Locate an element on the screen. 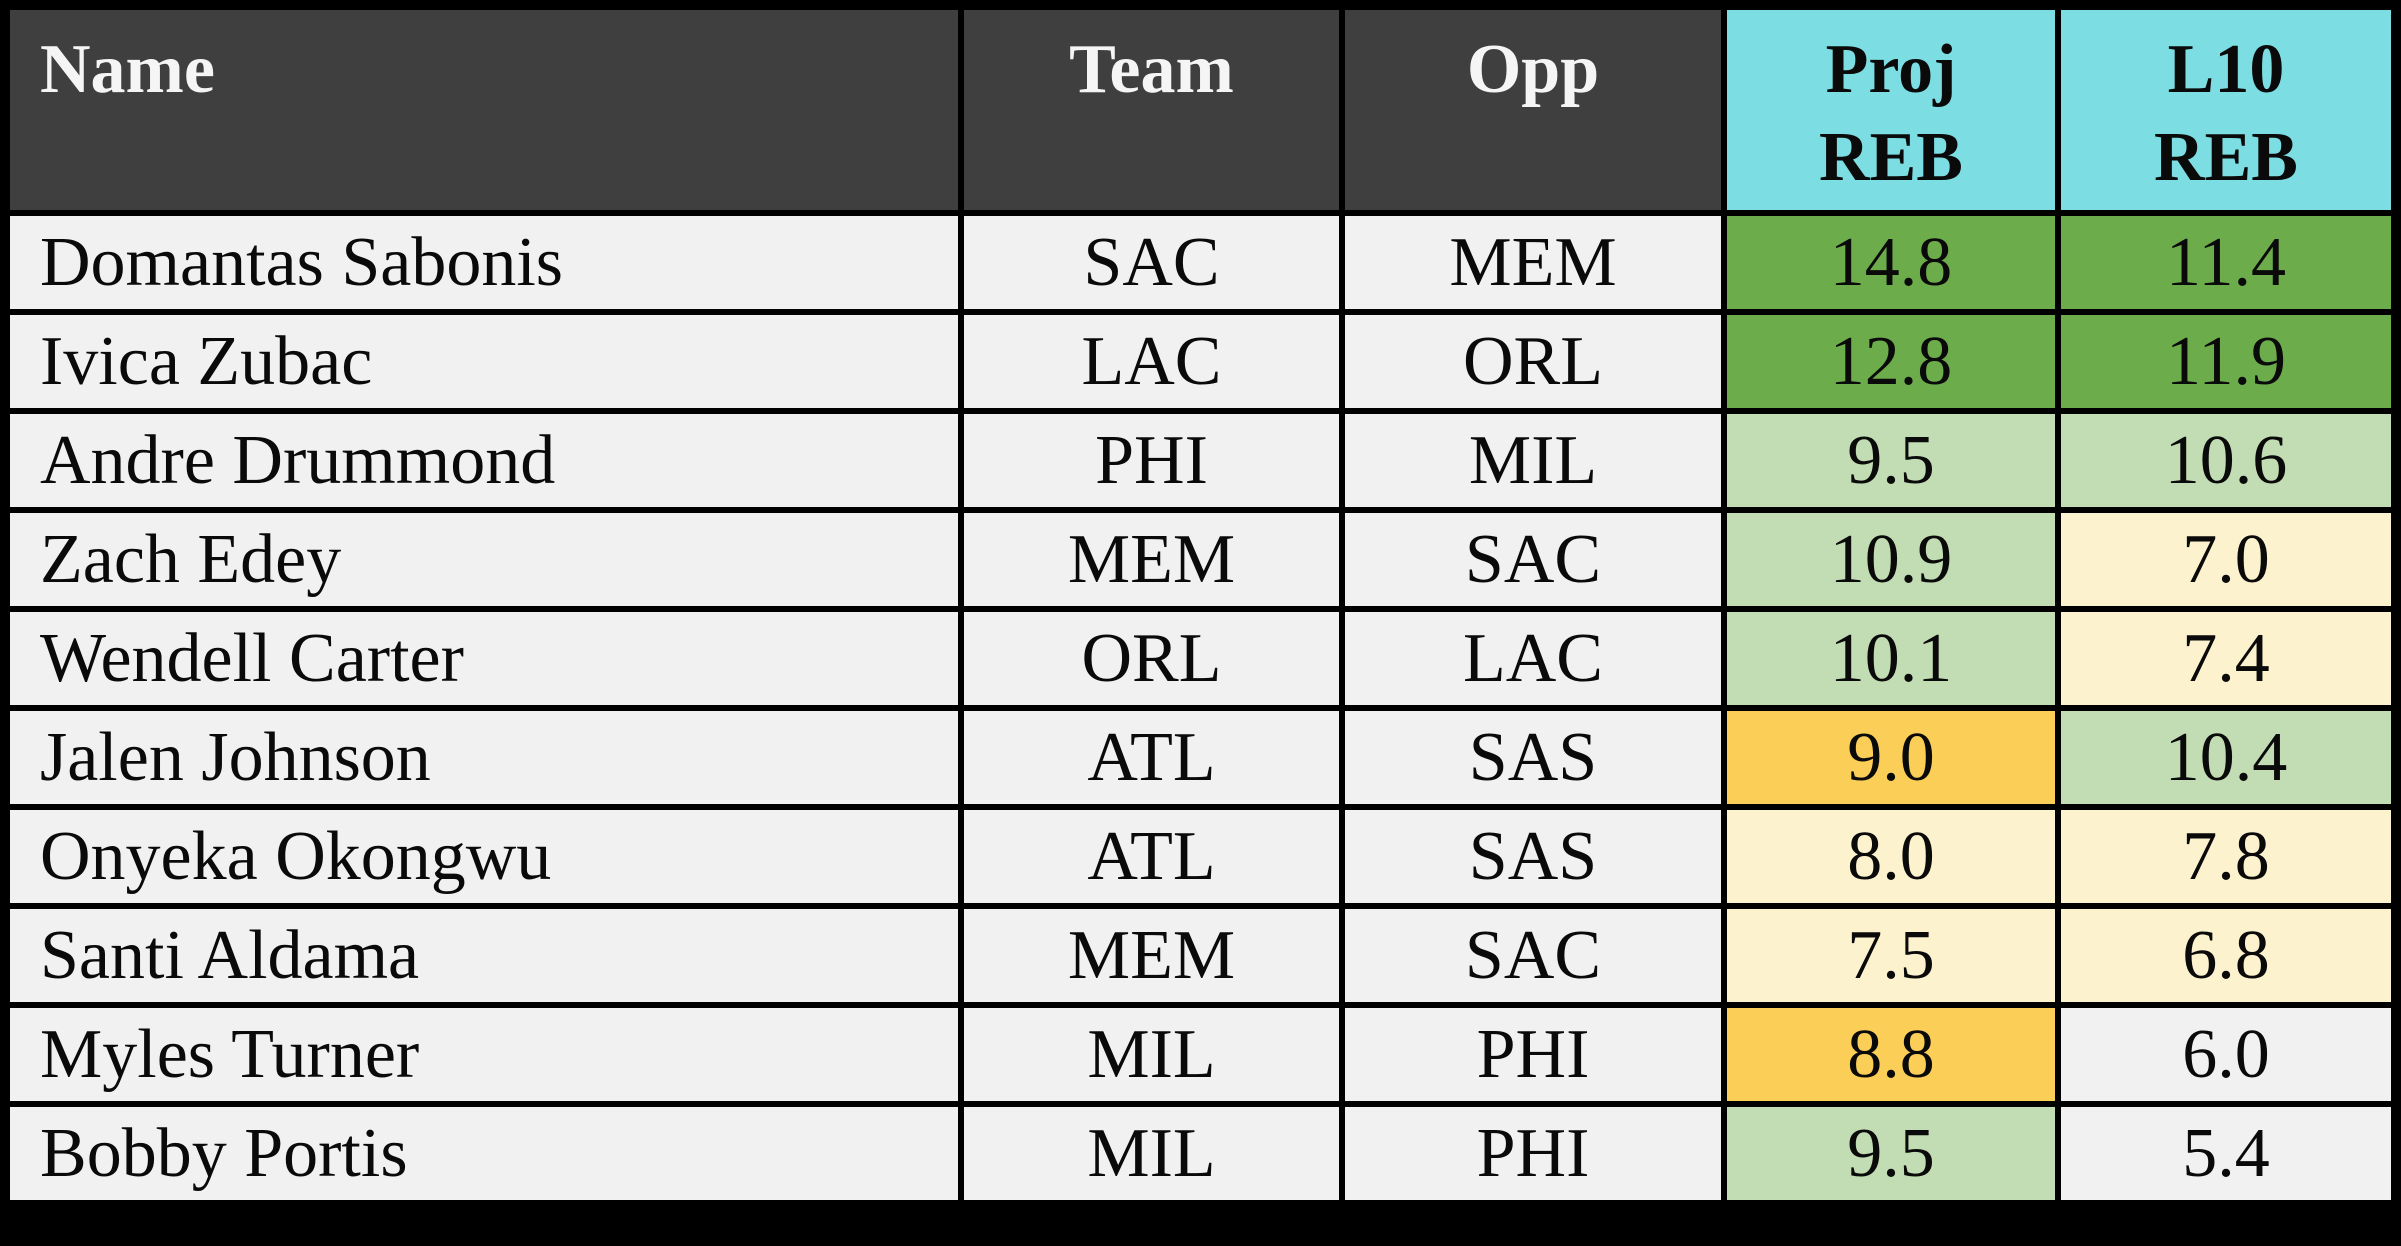 This screenshot has height=1246, width=2401. player-name-cell: Andre Drummond is located at coordinates (484, 460).